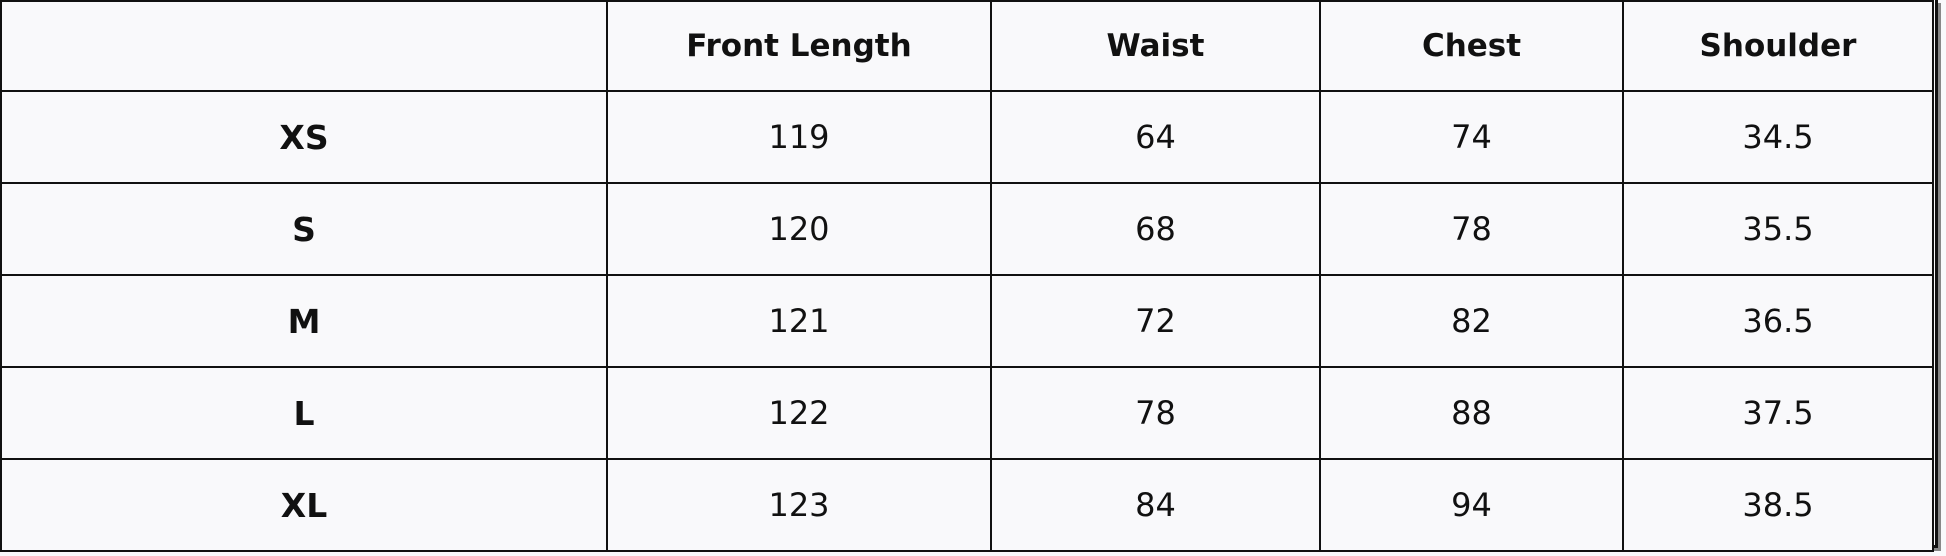  I want to click on cell-chest: 74, so click(1471, 137).